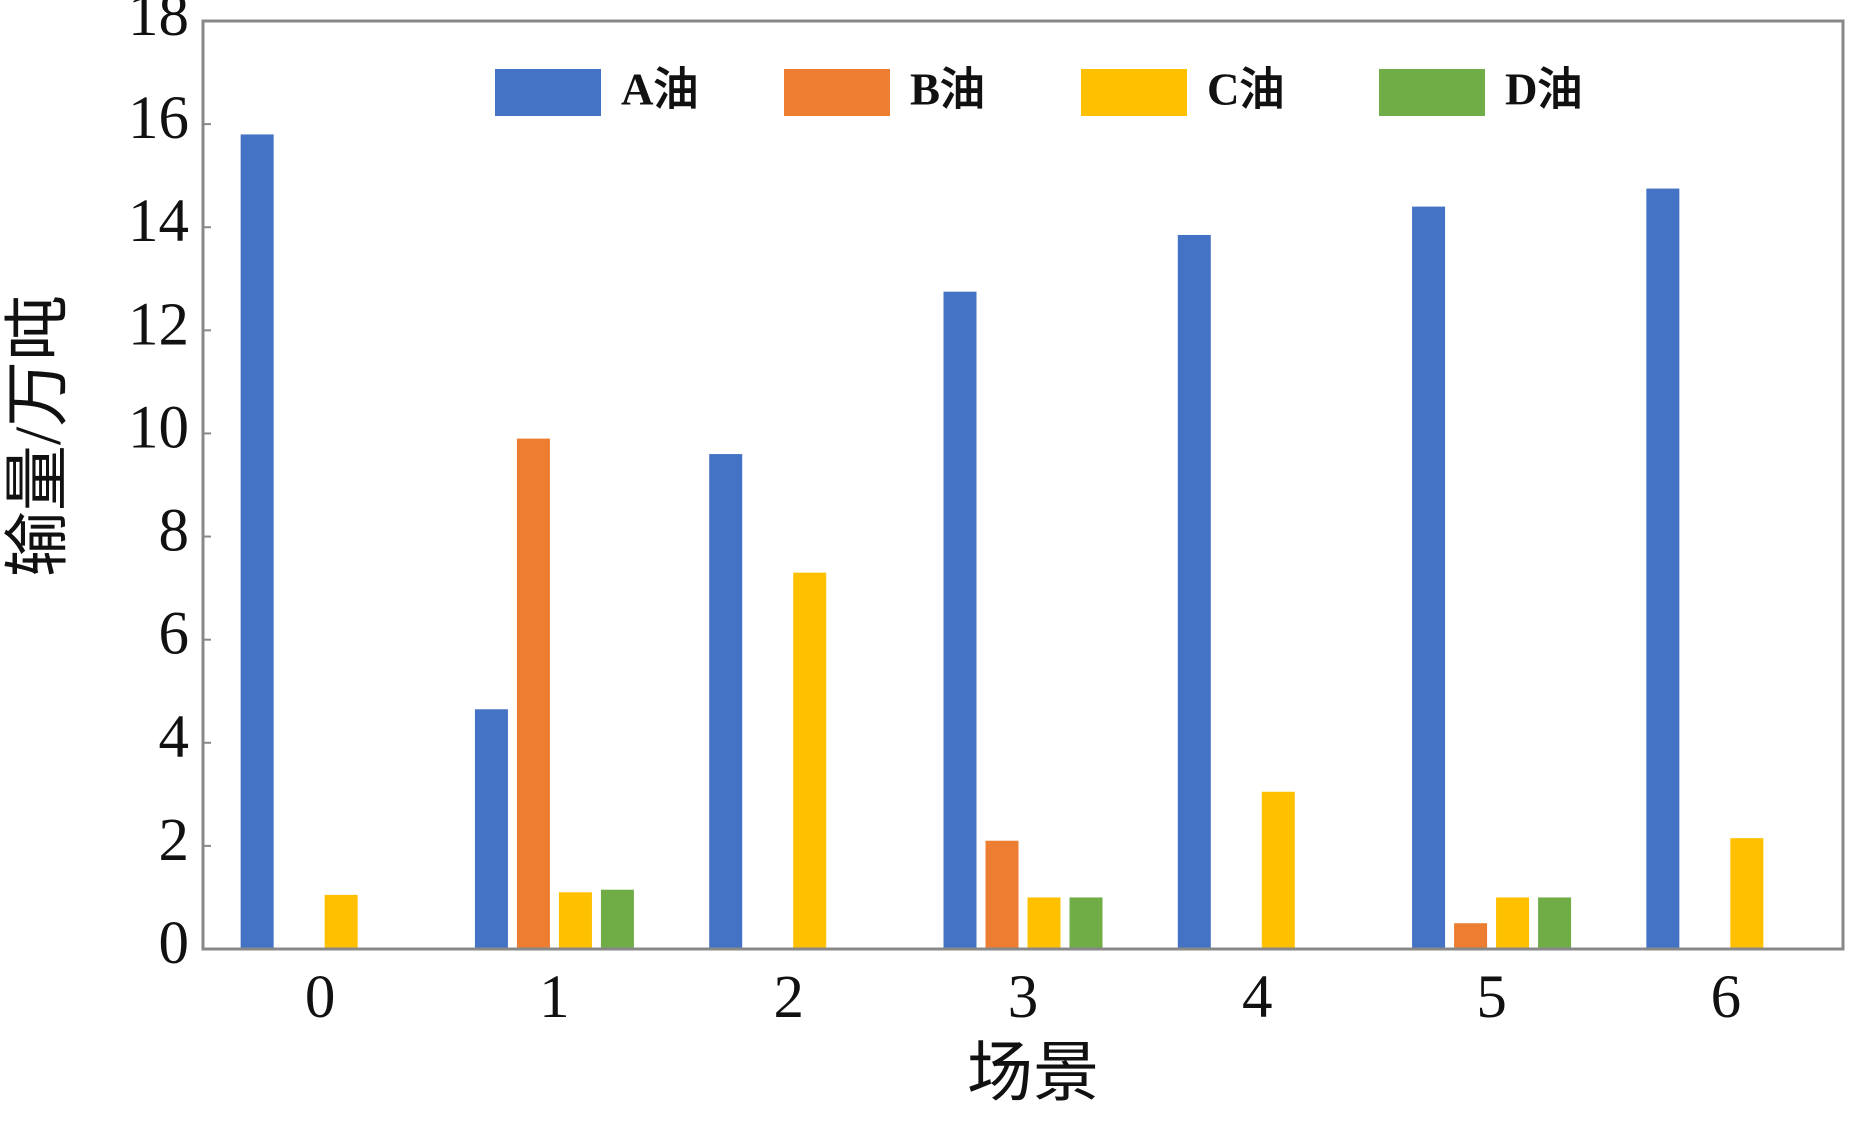 The width and height of the screenshot is (1849, 1124). Describe the element at coordinates (174, 943) in the screenshot. I see `y-tick-label: 0` at that location.